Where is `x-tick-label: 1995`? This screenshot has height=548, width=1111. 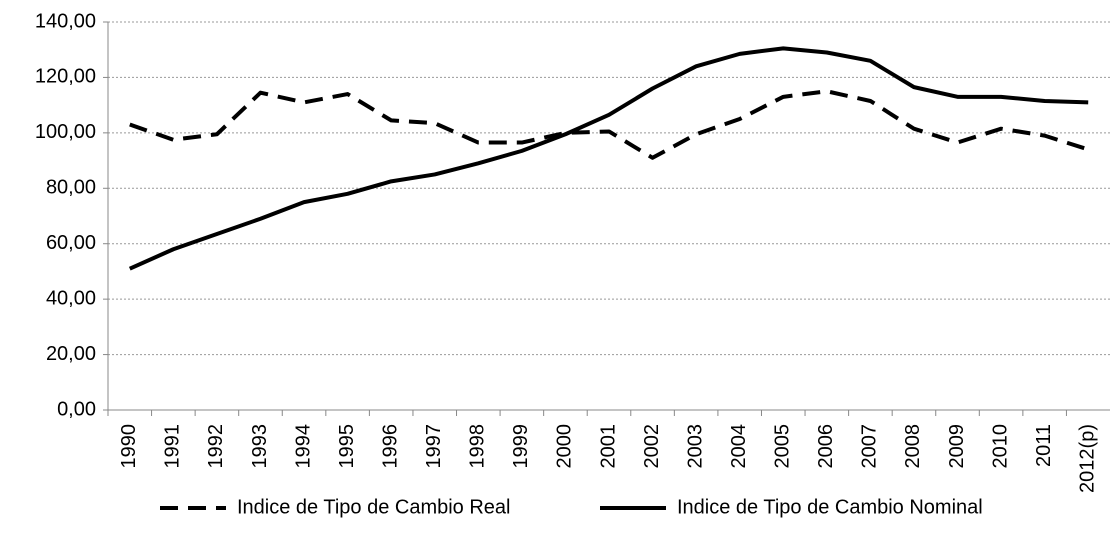
x-tick-label: 1995 is located at coordinates (347, 446).